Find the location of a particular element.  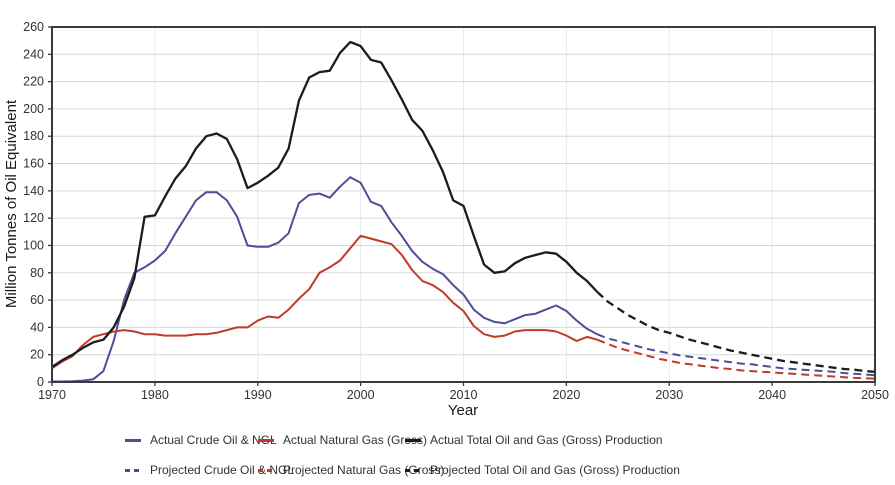

svg-text: 120 is located at coordinates (33, 218).